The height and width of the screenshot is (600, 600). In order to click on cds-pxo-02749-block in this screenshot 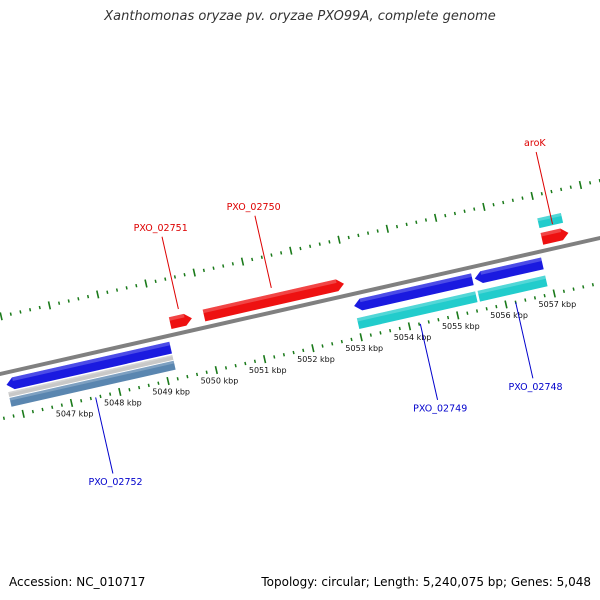, I will do `click(417, 310)`.